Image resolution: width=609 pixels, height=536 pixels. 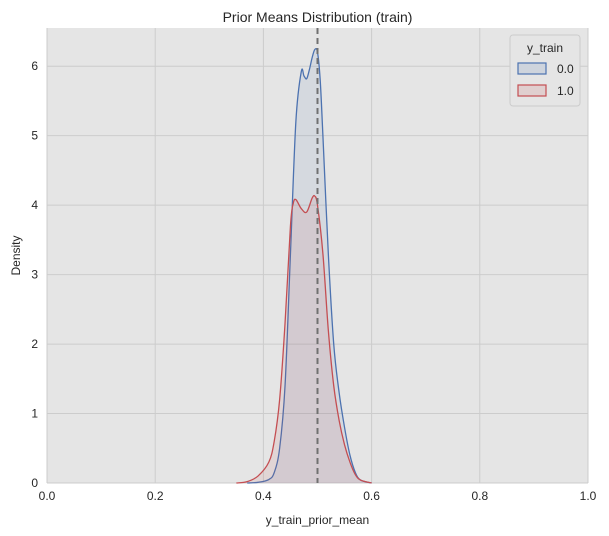 I want to click on y-tick-label: 5, so click(x=34, y=136).